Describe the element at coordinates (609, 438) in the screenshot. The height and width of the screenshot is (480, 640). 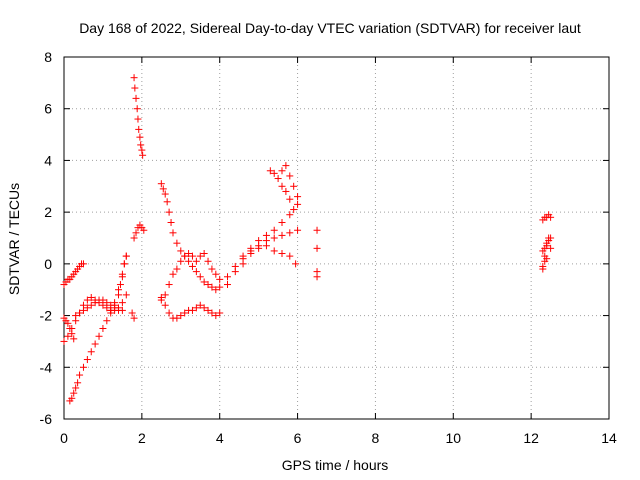
I see `x-tick-label: 14` at that location.